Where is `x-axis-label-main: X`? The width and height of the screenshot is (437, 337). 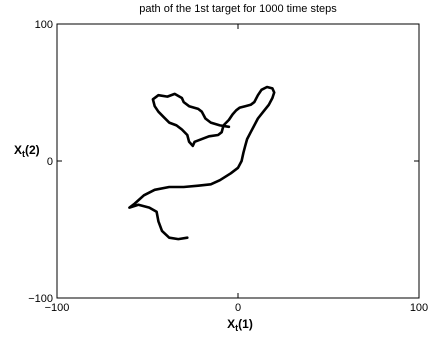 x-axis-label-main: X is located at coordinates (231, 324).